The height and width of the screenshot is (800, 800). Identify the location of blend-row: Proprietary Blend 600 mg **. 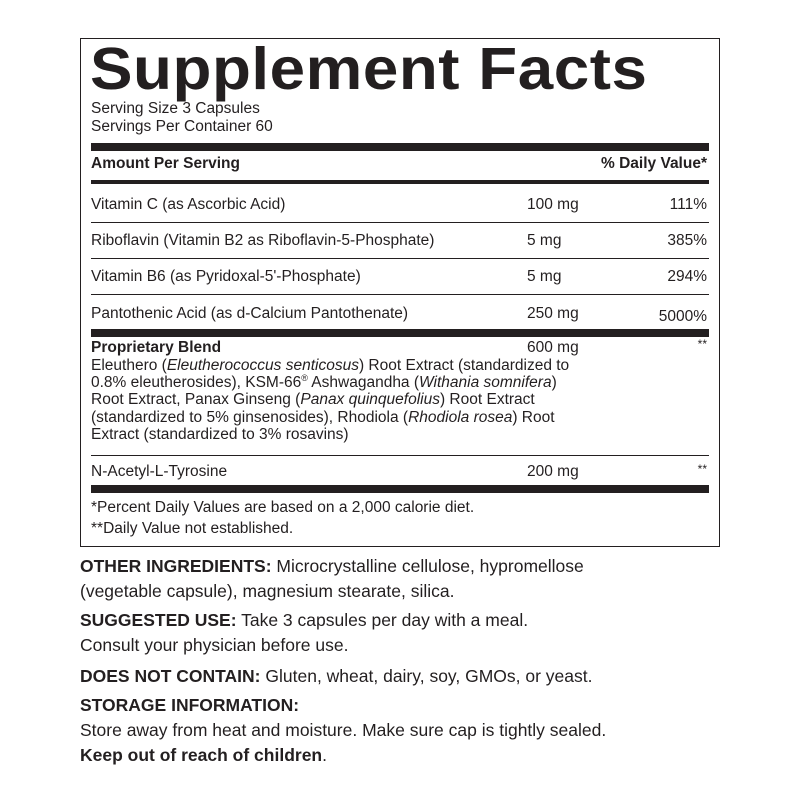
(400, 346).